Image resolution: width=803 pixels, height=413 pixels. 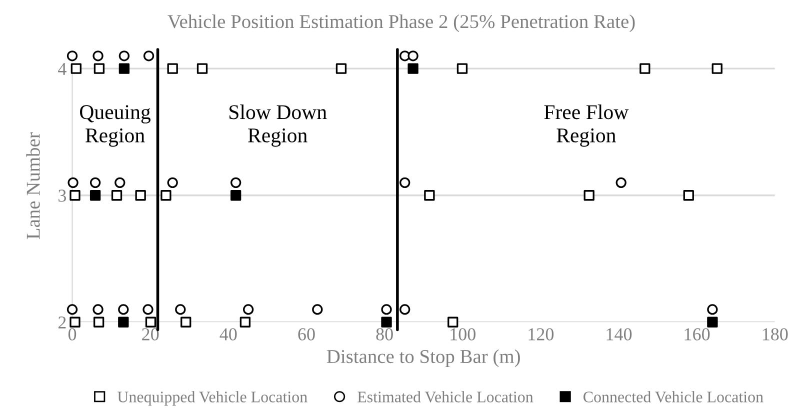 What do you see at coordinates (62, 322) in the screenshot?
I see `y-tick-label: 2` at bounding box center [62, 322].